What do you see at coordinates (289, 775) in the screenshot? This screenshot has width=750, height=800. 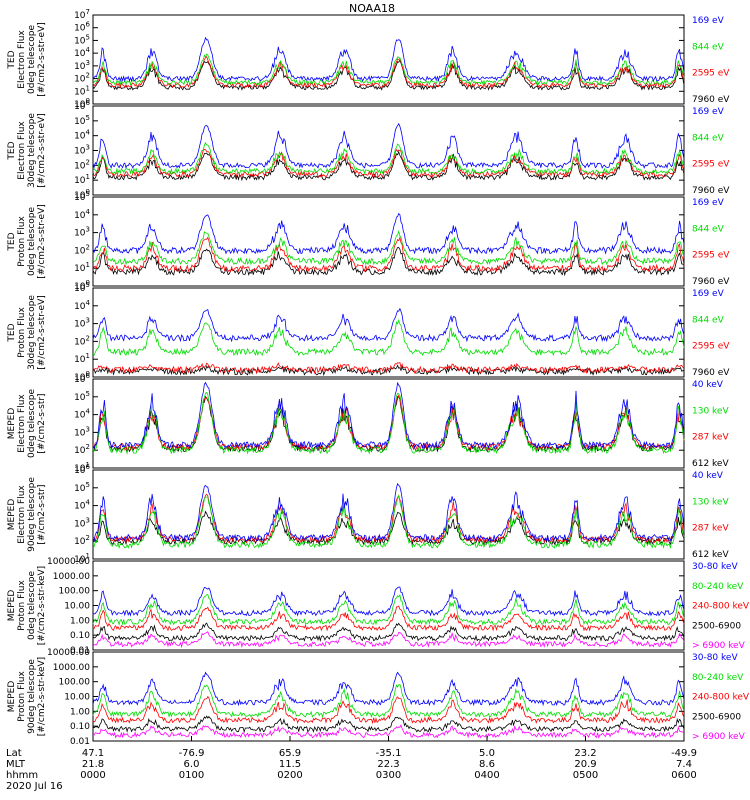 I see `x-time-label: 0200` at bounding box center [289, 775].